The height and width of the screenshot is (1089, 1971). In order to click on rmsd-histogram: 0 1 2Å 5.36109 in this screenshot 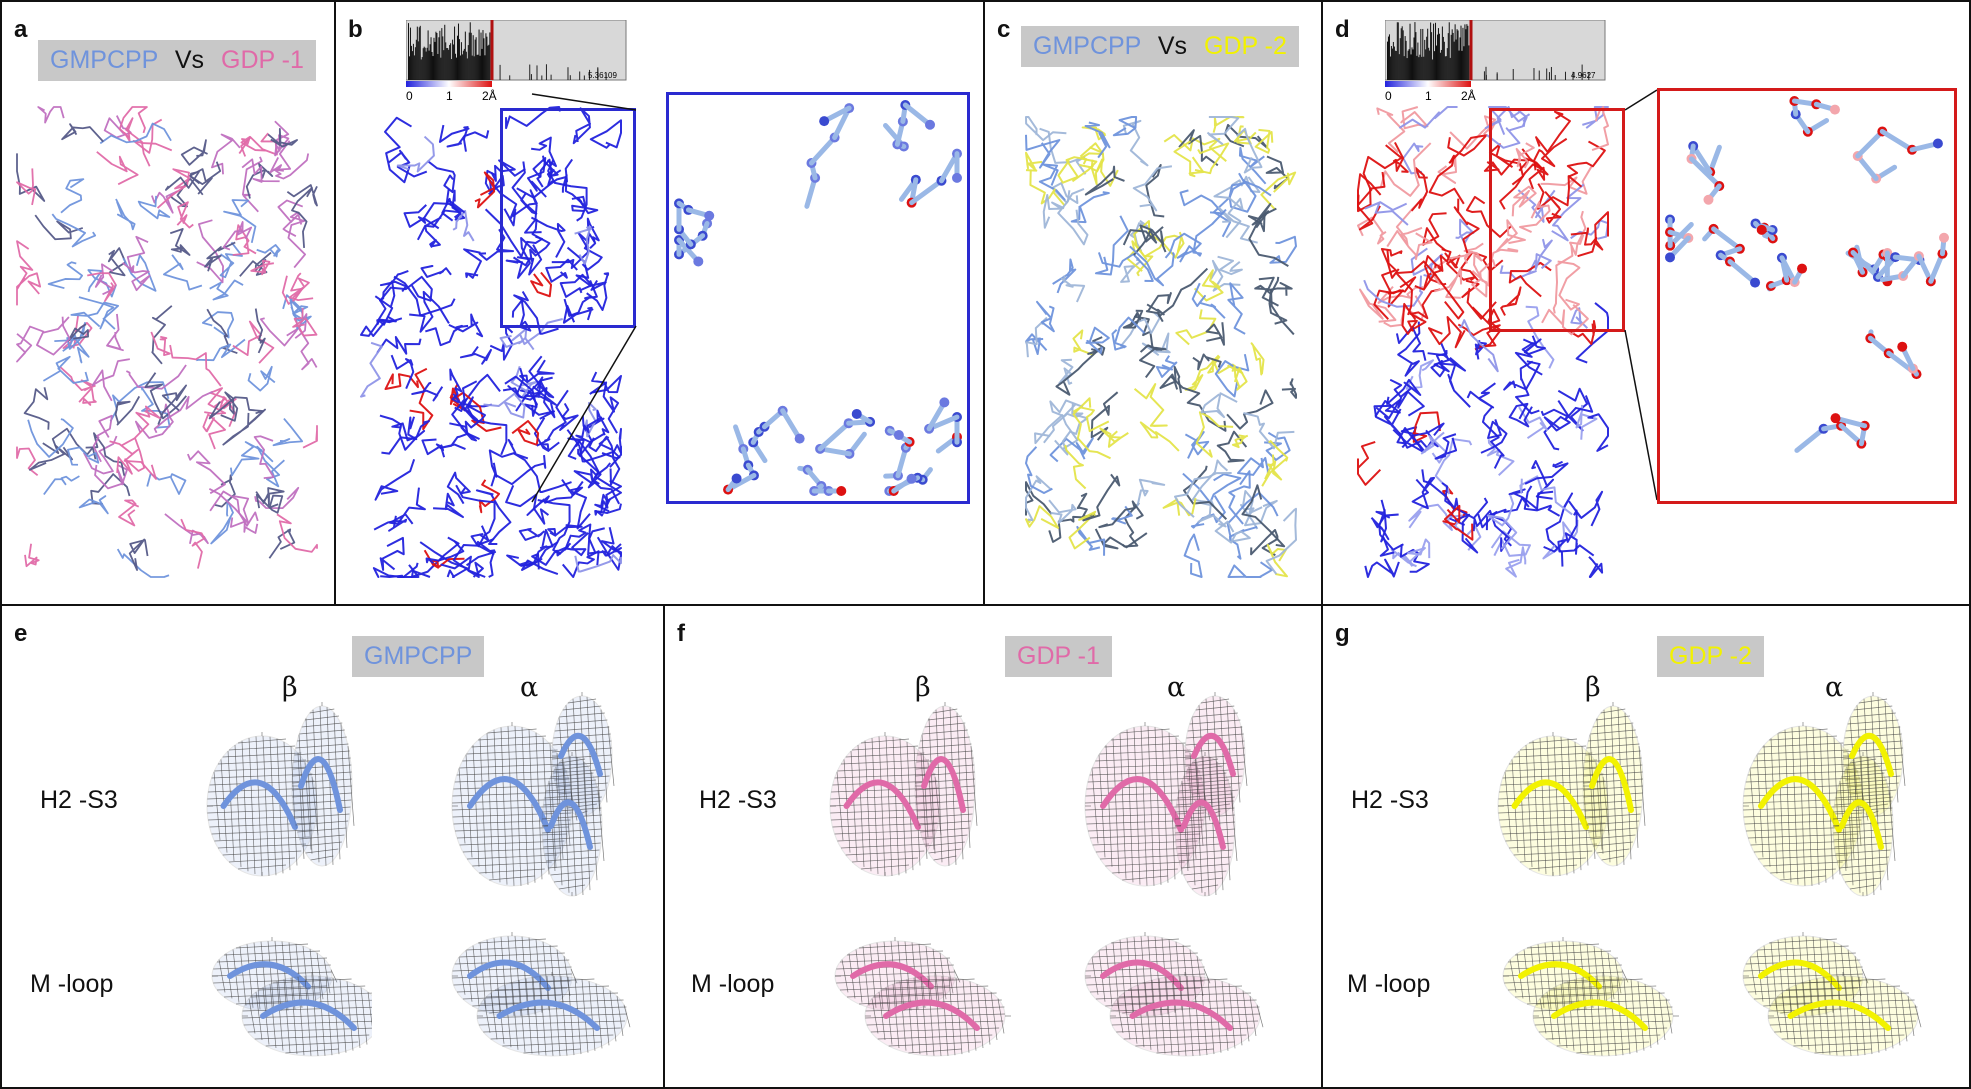, I will do `click(516, 61)`.